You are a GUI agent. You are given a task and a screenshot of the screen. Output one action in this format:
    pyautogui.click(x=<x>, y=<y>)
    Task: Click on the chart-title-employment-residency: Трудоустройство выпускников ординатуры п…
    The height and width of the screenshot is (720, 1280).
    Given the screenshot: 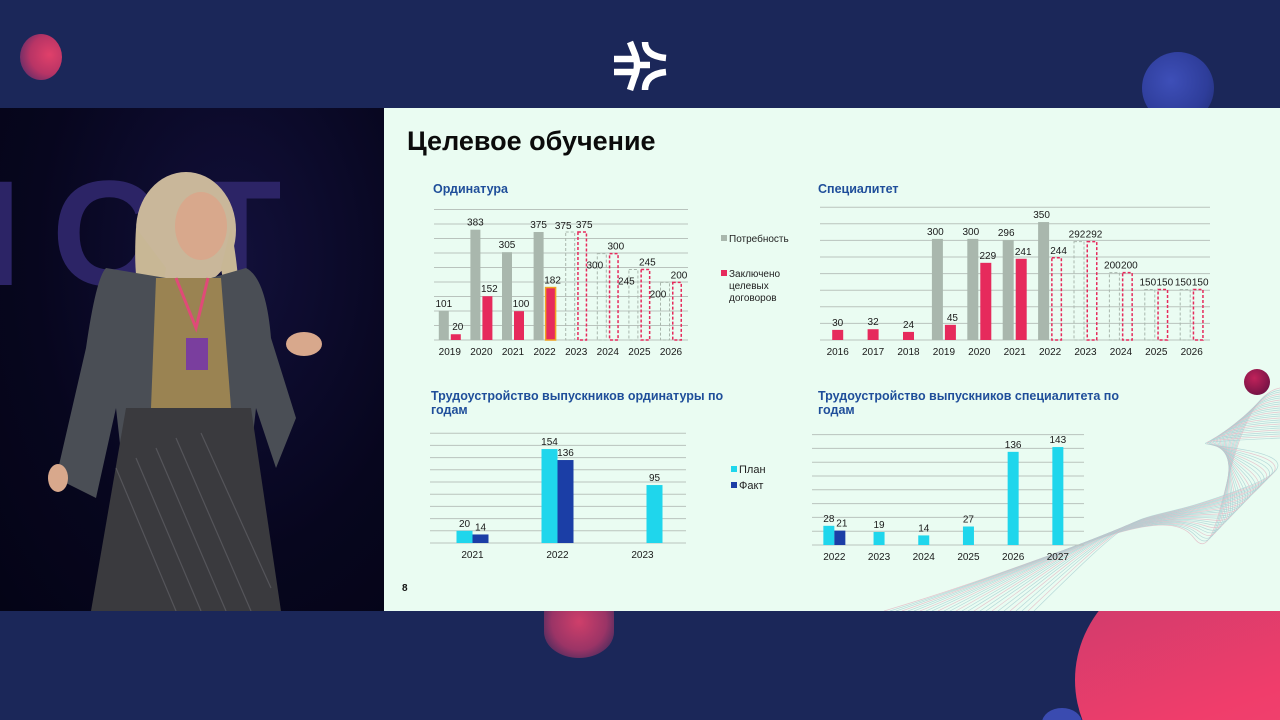 What is the action you would take?
    pyautogui.click(x=577, y=403)
    